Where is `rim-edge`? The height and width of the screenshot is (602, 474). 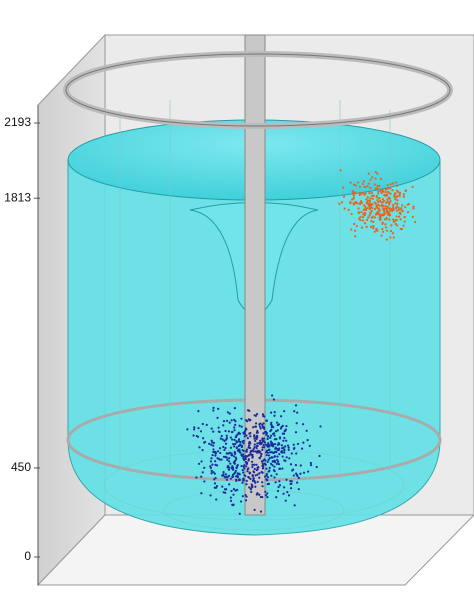 rim-edge is located at coordinates (258, 90).